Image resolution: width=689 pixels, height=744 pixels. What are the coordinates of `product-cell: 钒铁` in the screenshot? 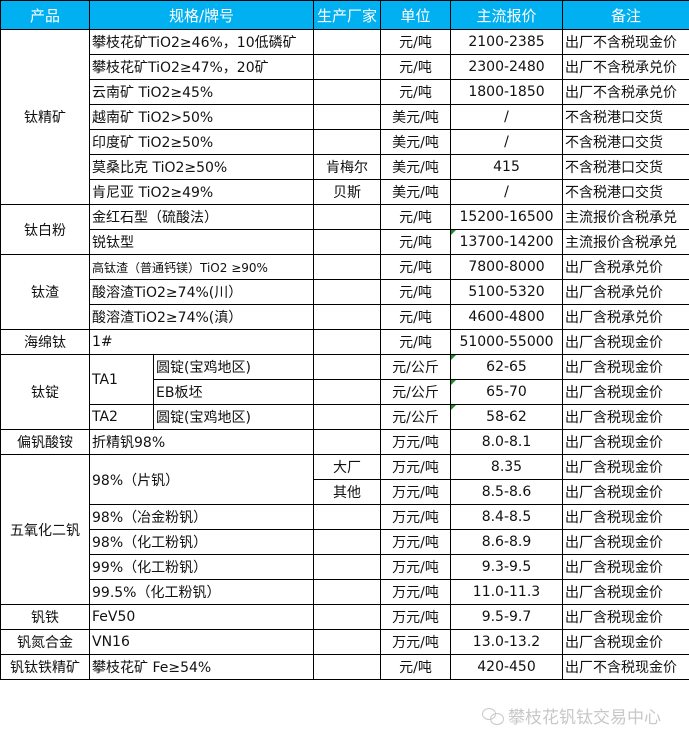 It's located at (45, 617).